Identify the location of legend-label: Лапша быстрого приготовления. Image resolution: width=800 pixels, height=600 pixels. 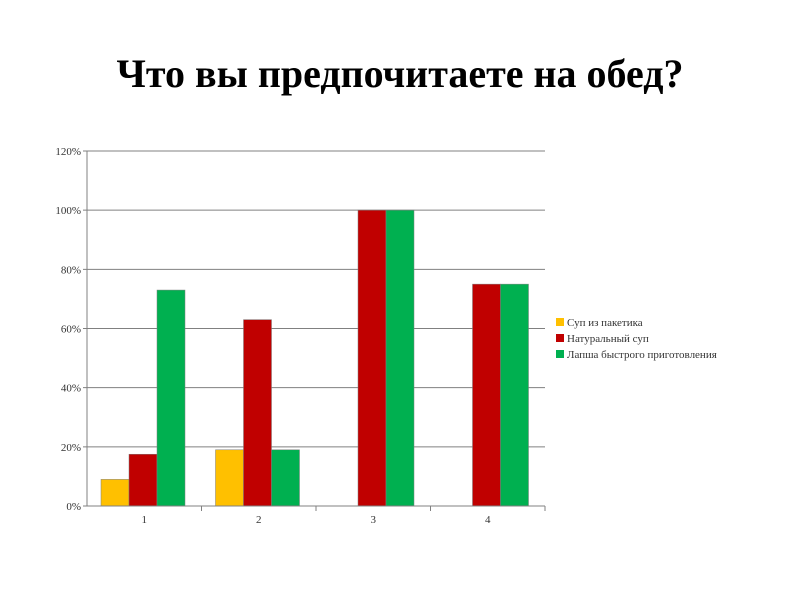
(642, 355).